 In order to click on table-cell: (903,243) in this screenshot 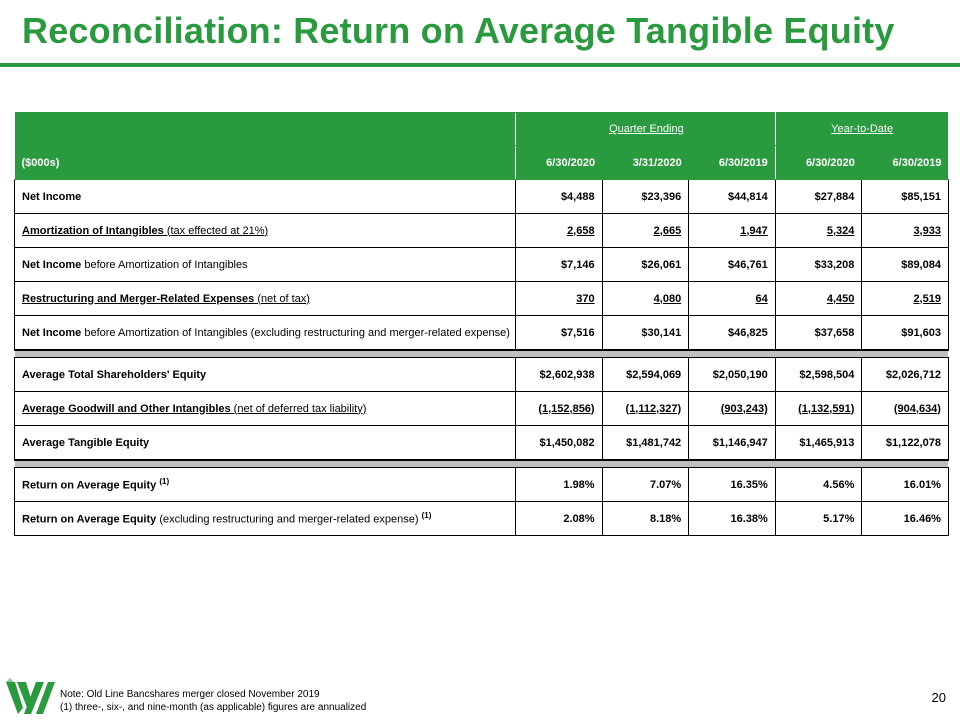, I will do `click(732, 408)`.